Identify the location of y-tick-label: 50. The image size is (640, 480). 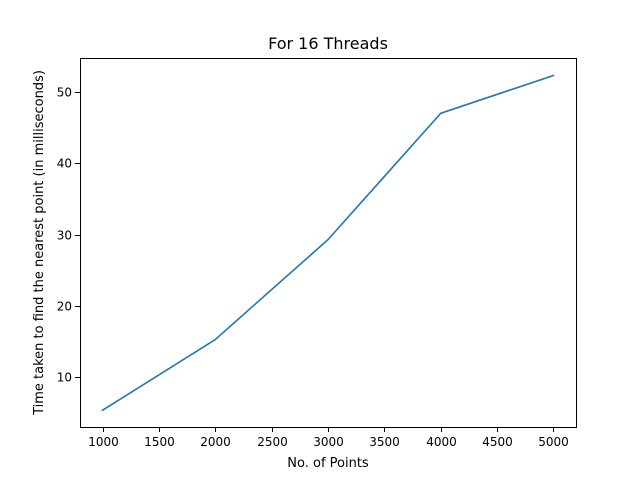
(64, 93).